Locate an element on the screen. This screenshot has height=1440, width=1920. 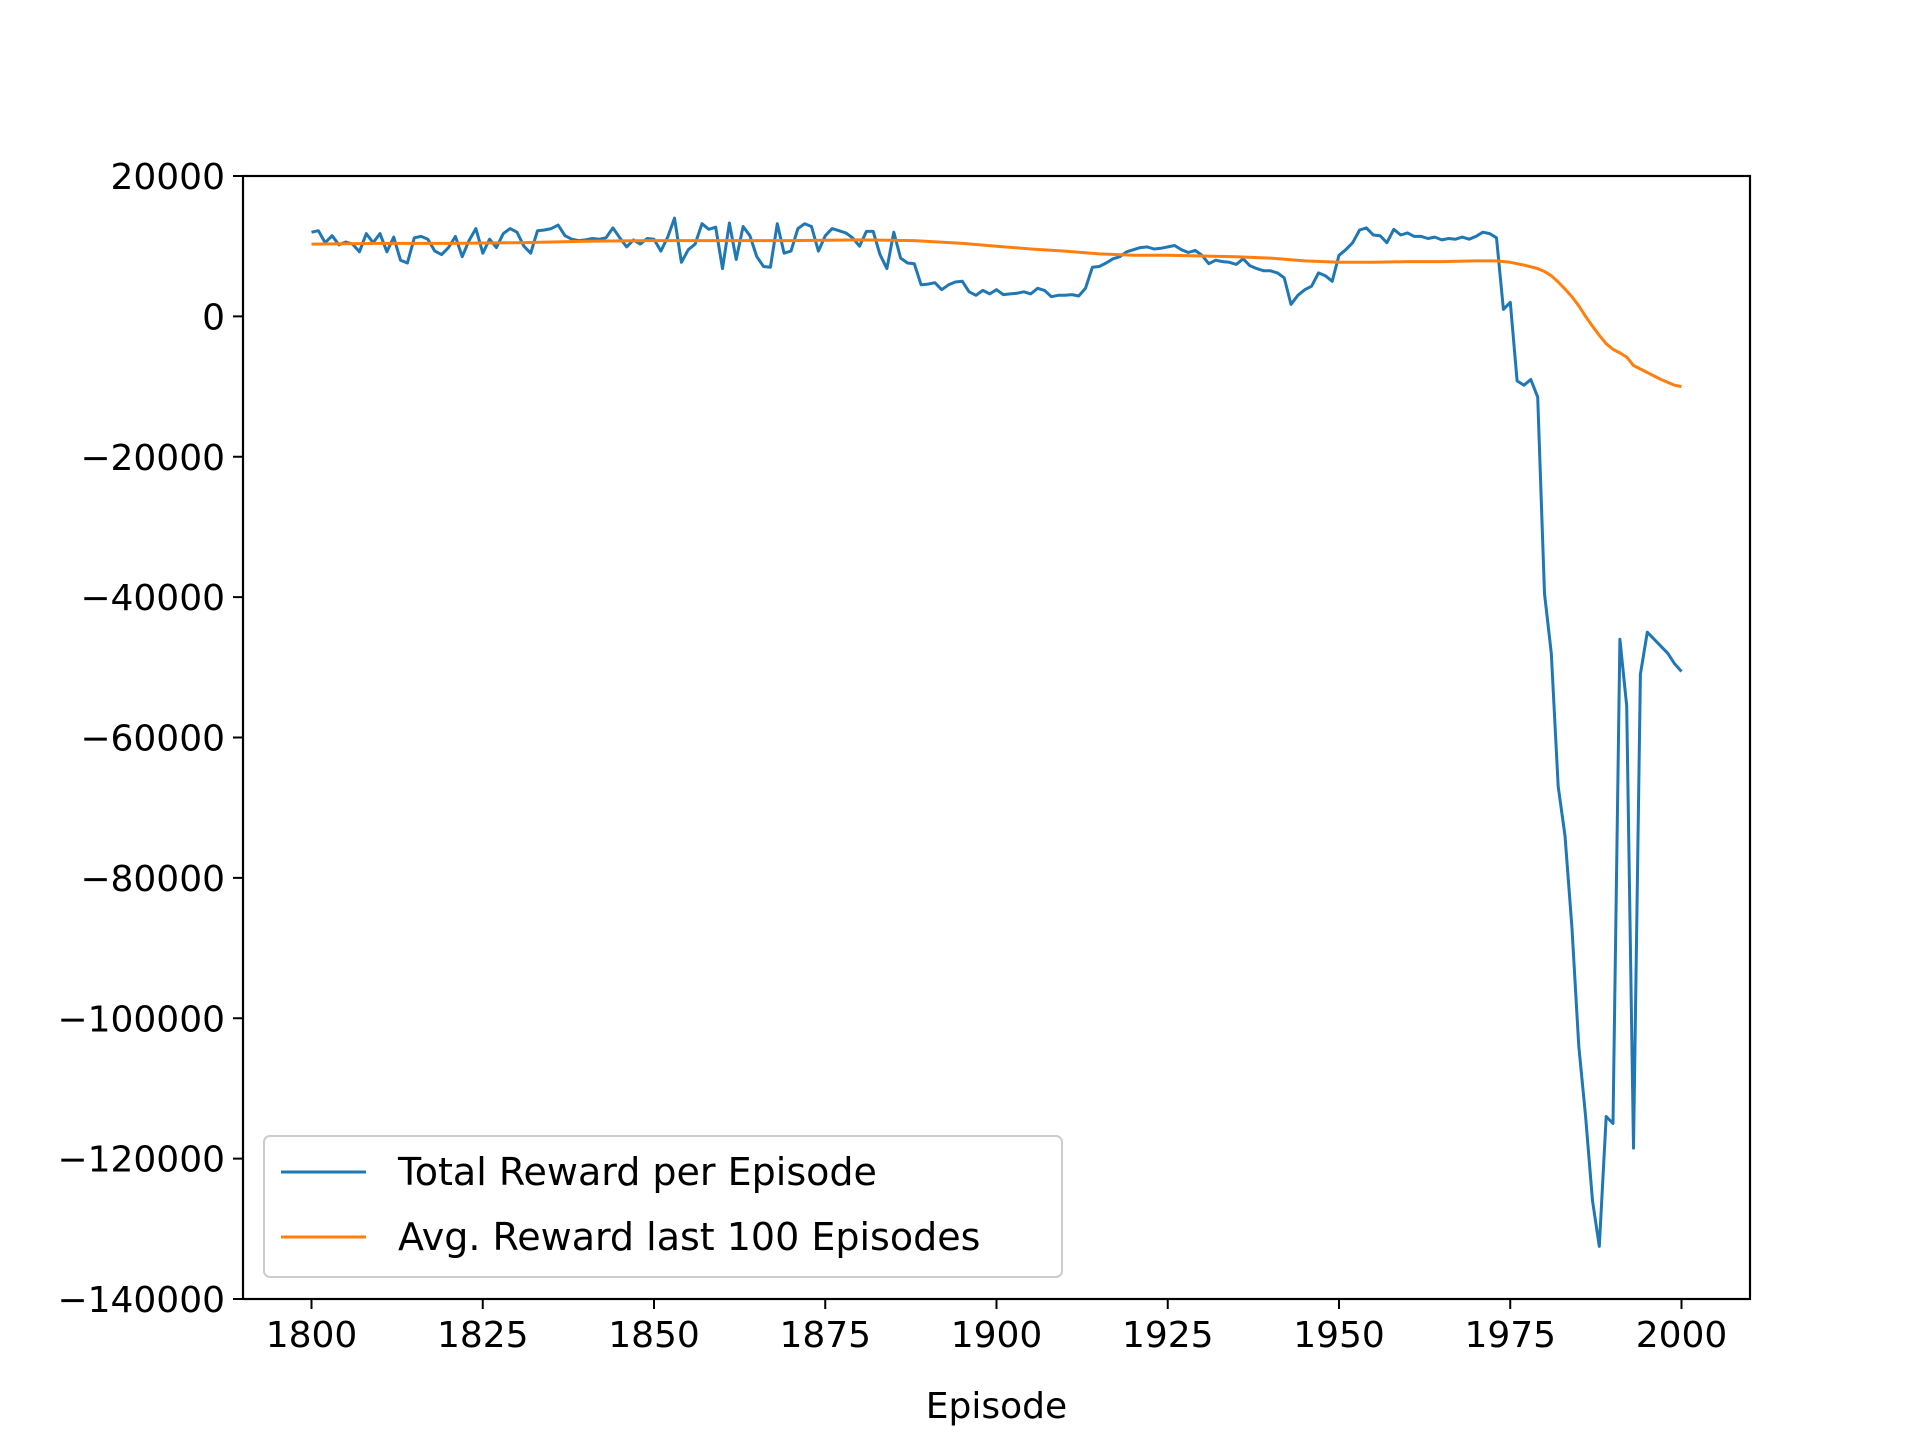
x-tick-label: 1950 is located at coordinates (1339, 1335).